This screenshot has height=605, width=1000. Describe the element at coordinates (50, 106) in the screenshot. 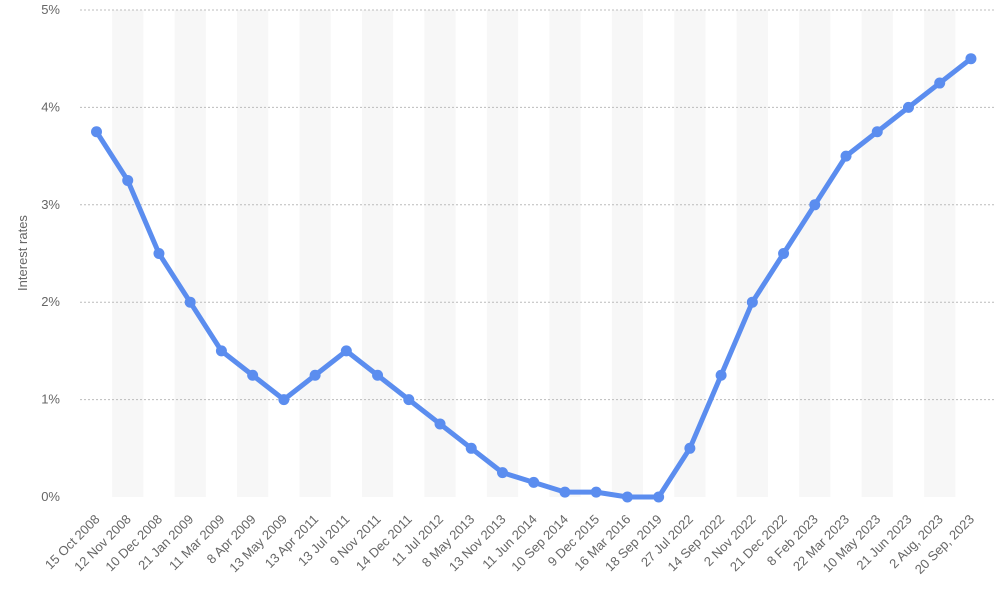

I see `y-tick-label: 4%` at that location.